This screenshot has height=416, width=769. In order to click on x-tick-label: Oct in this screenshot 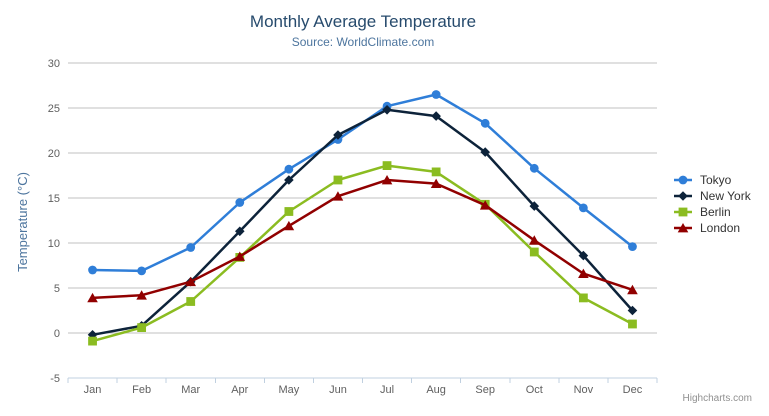, I will do `click(534, 390)`.